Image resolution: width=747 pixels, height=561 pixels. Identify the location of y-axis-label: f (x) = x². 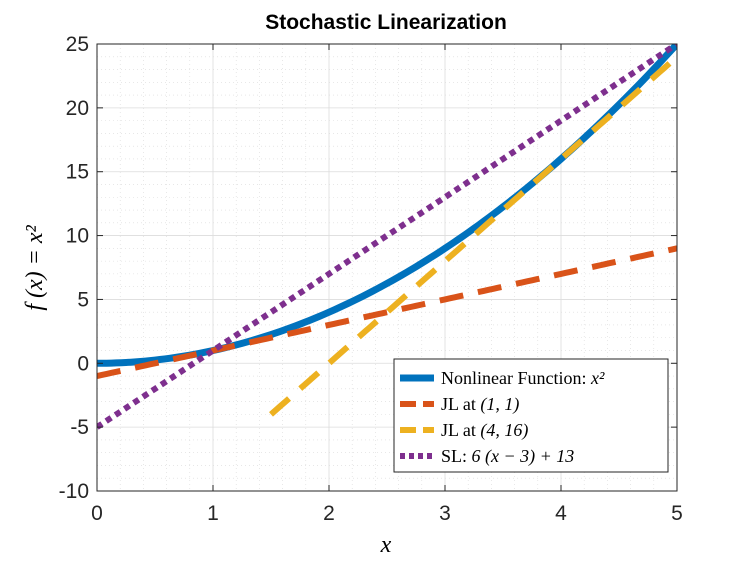
(35, 268).